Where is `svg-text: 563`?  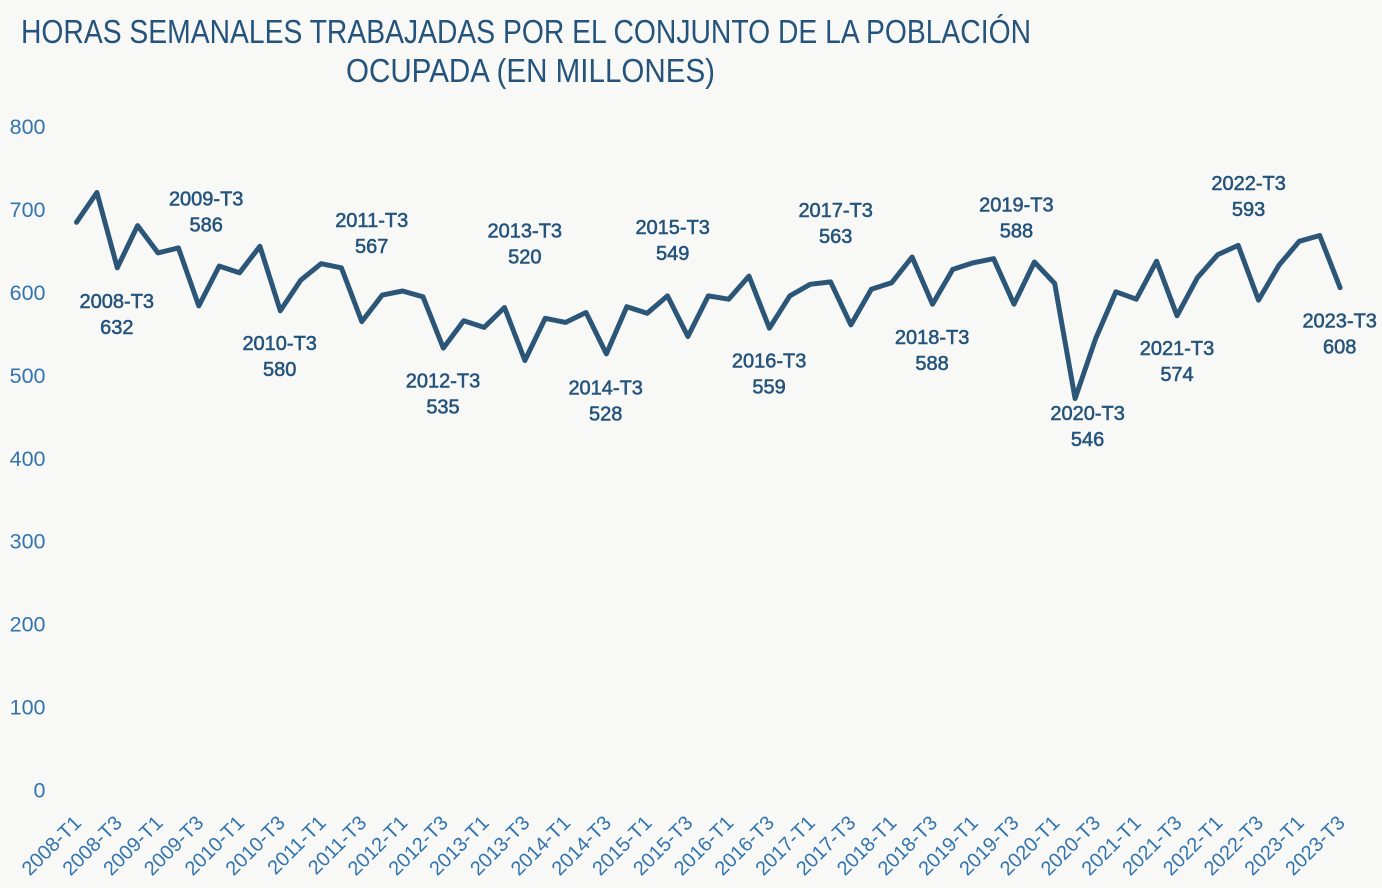 svg-text: 563 is located at coordinates (835, 237).